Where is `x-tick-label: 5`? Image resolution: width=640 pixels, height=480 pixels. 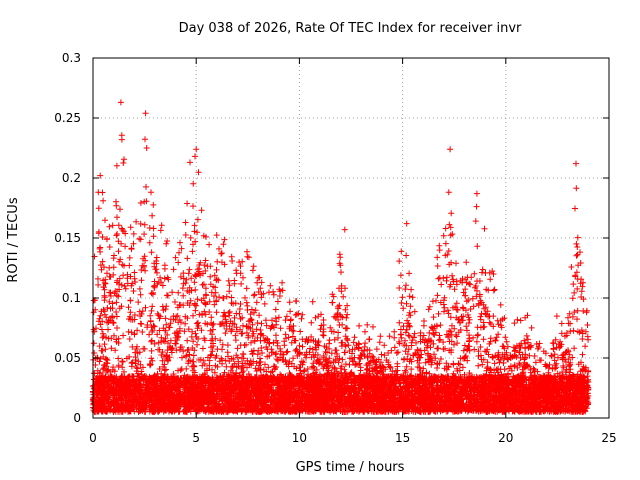 x-tick-label: 5 is located at coordinates (196, 438).